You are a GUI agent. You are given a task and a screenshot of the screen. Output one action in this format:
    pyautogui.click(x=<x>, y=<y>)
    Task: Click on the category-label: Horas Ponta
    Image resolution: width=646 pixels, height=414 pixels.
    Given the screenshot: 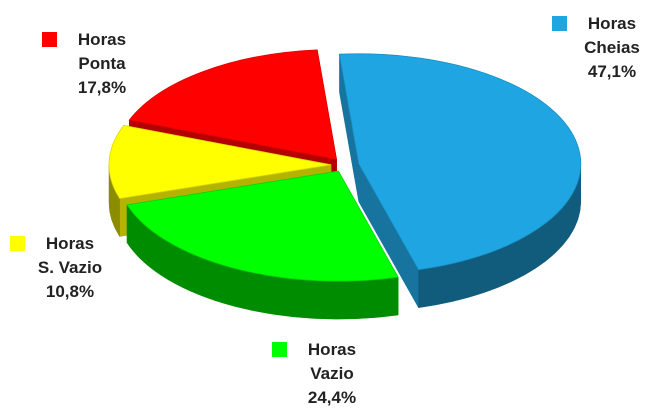 What is the action you would take?
    pyautogui.click(x=102, y=51)
    